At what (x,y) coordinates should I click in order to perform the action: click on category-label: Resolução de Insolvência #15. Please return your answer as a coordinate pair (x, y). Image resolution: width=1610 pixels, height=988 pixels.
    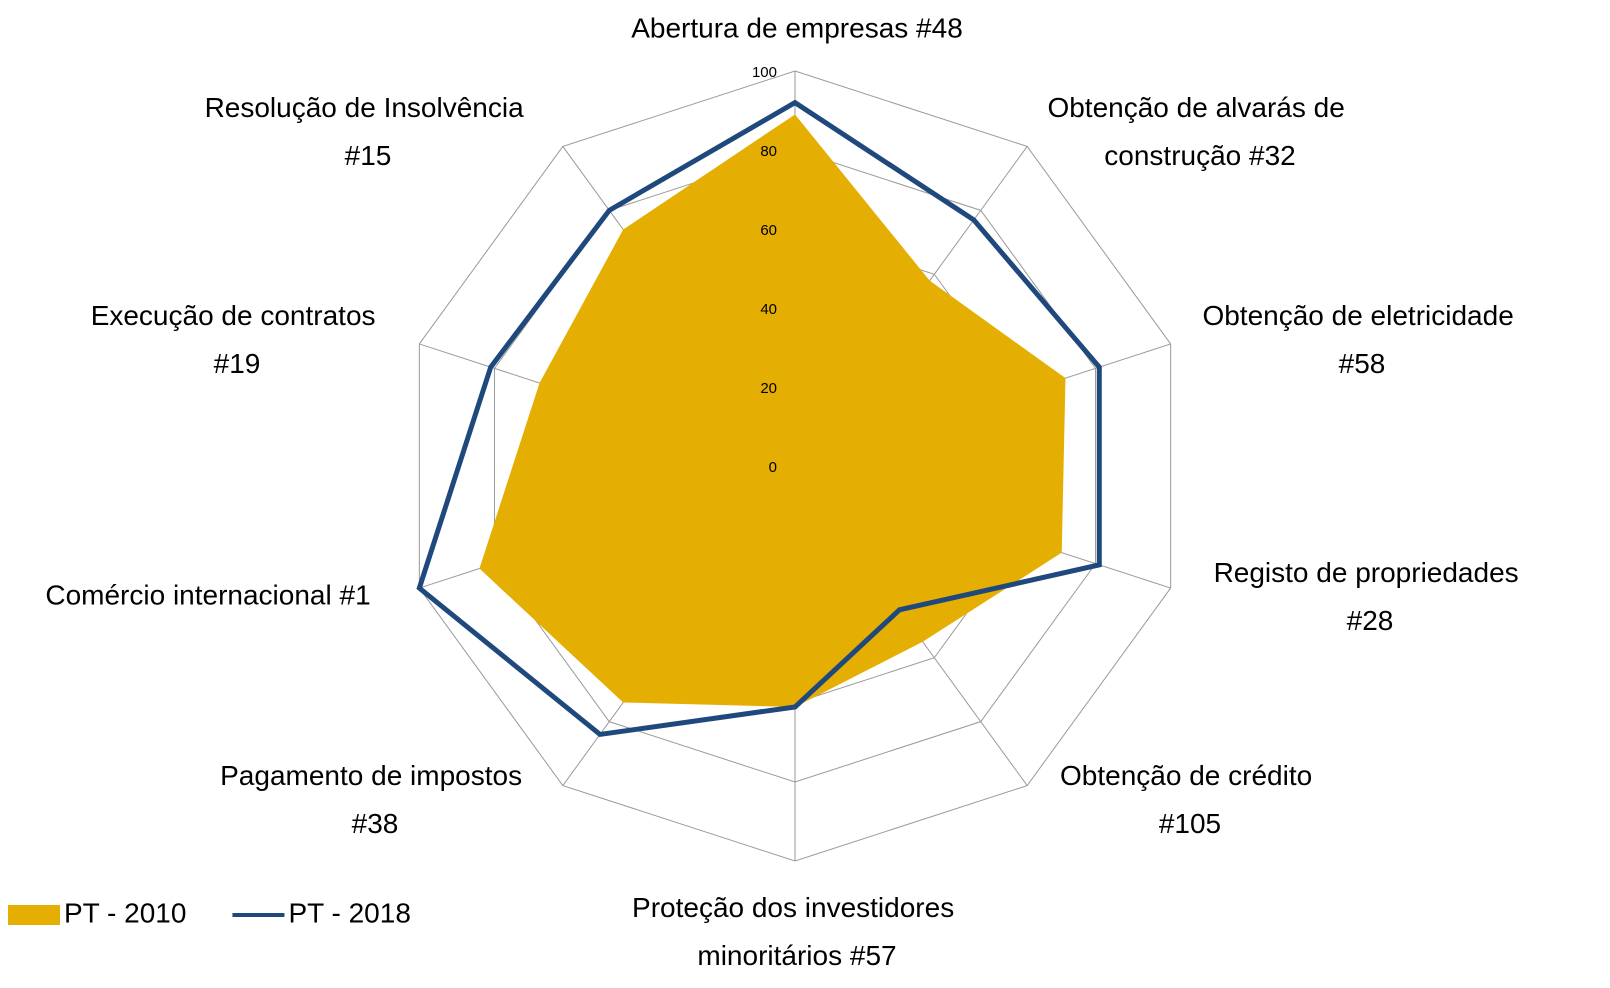
    Looking at the image, I should click on (368, 131).